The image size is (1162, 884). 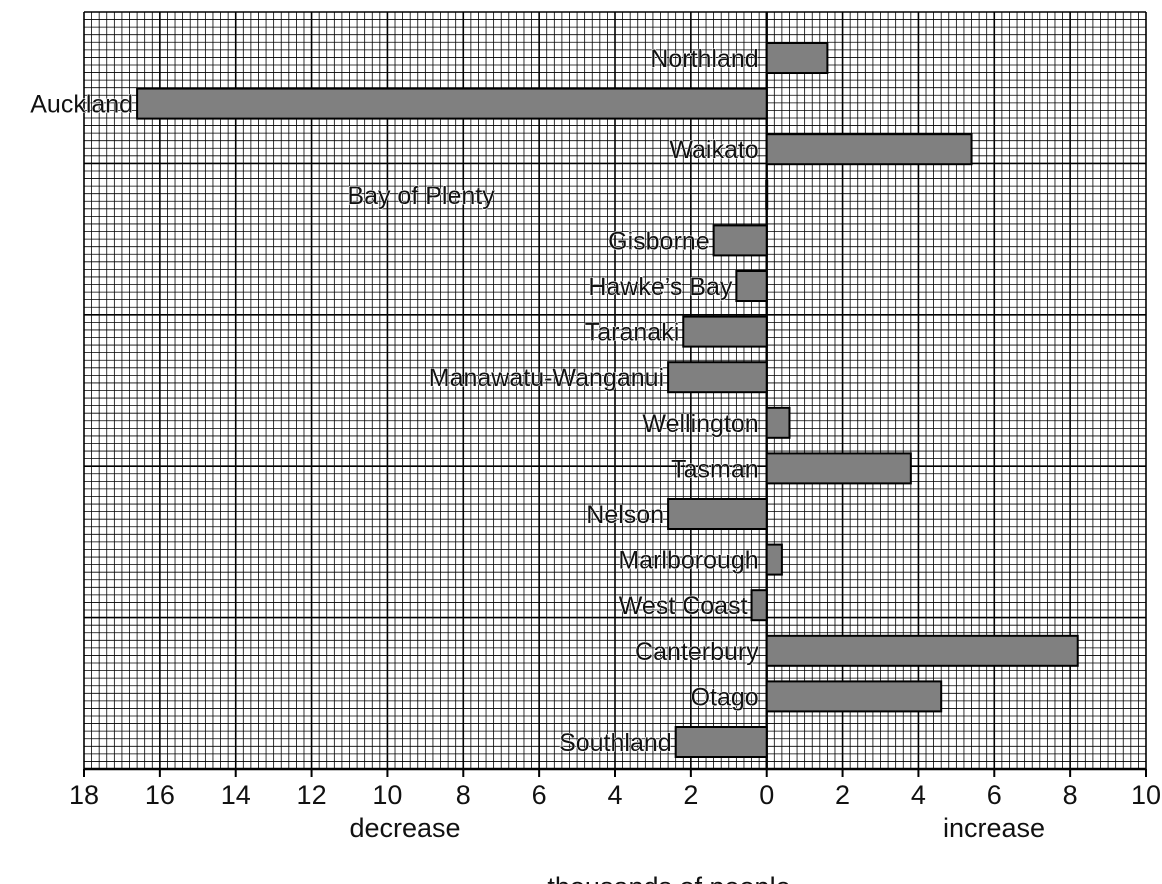 I want to click on increase-label: increase, so click(x=994, y=828).